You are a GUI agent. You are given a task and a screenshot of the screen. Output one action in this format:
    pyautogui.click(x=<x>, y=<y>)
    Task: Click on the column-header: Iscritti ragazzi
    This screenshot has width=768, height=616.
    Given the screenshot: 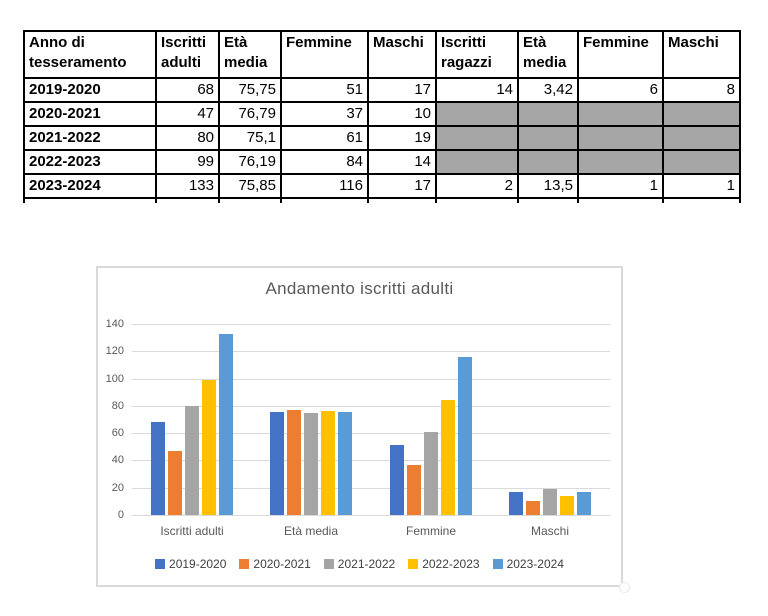 What is the action you would take?
    pyautogui.click(x=477, y=54)
    